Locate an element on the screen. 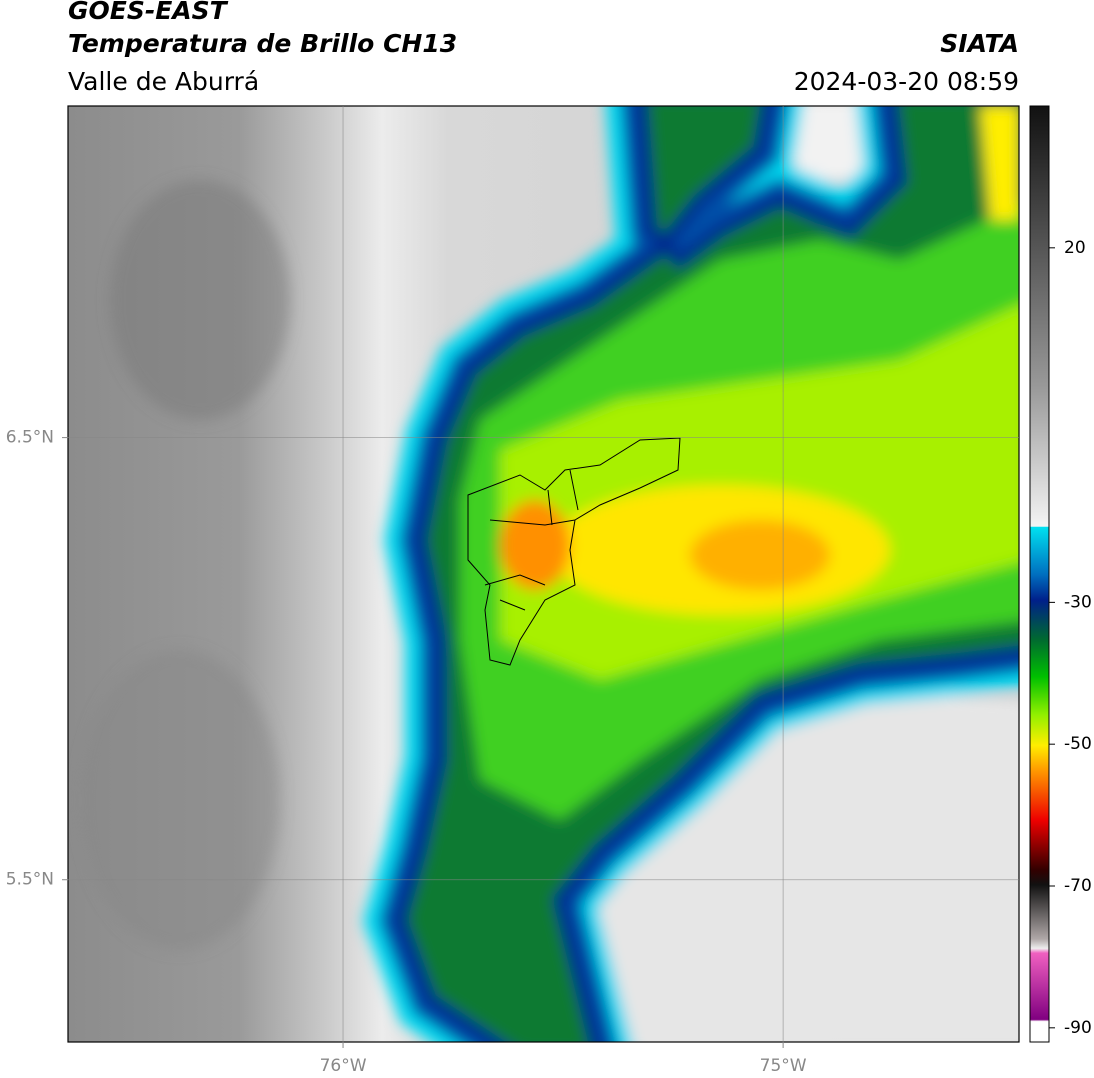  region: Valle de Aburrá is located at coordinates (163, 81).